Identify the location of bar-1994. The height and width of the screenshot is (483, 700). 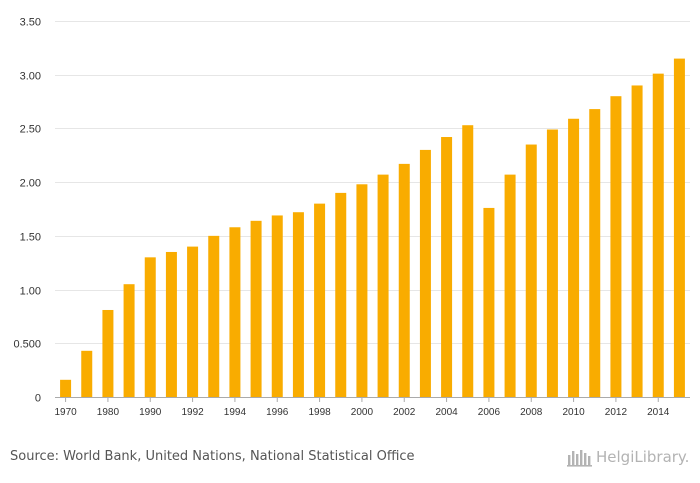
(235, 312).